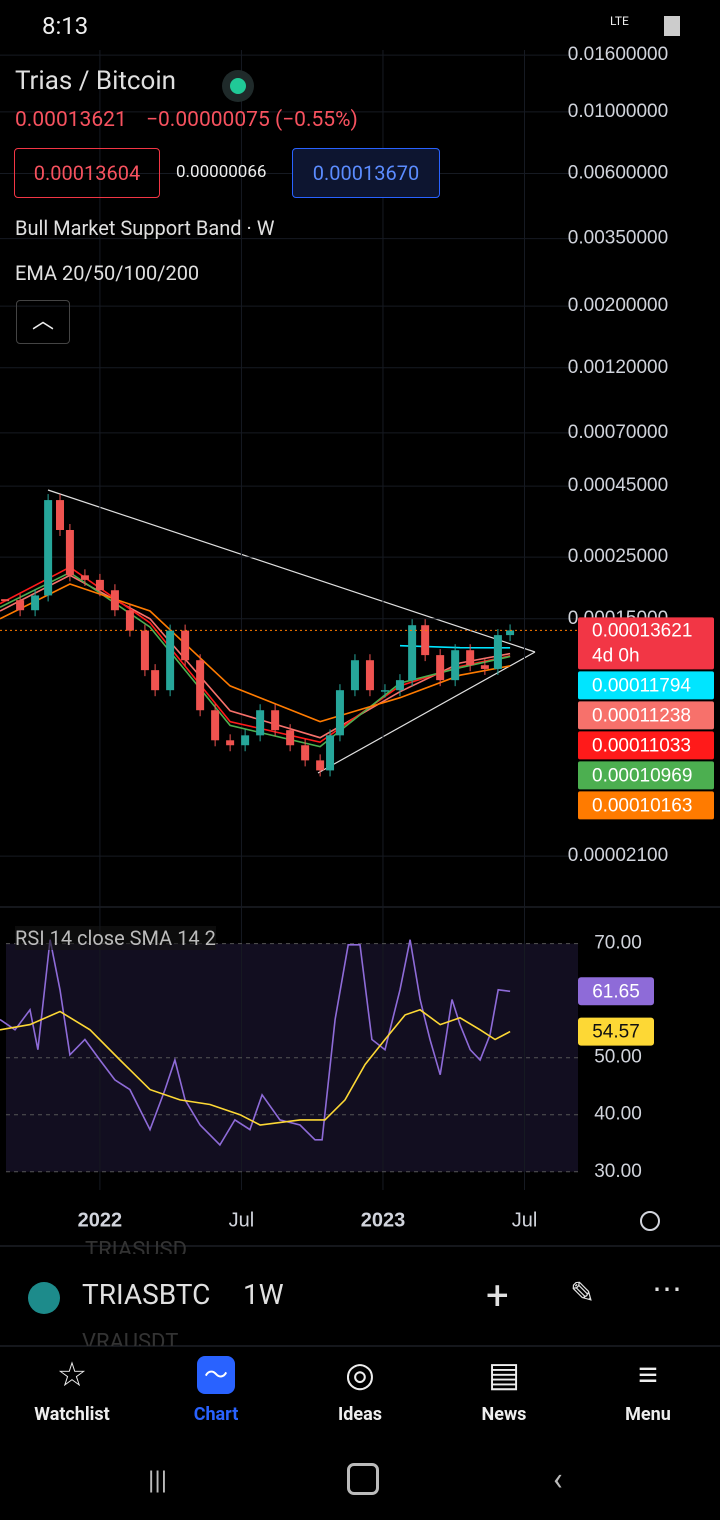  Describe the element at coordinates (504, 1375) in the screenshot. I see `nav-icon: ▤` at that location.